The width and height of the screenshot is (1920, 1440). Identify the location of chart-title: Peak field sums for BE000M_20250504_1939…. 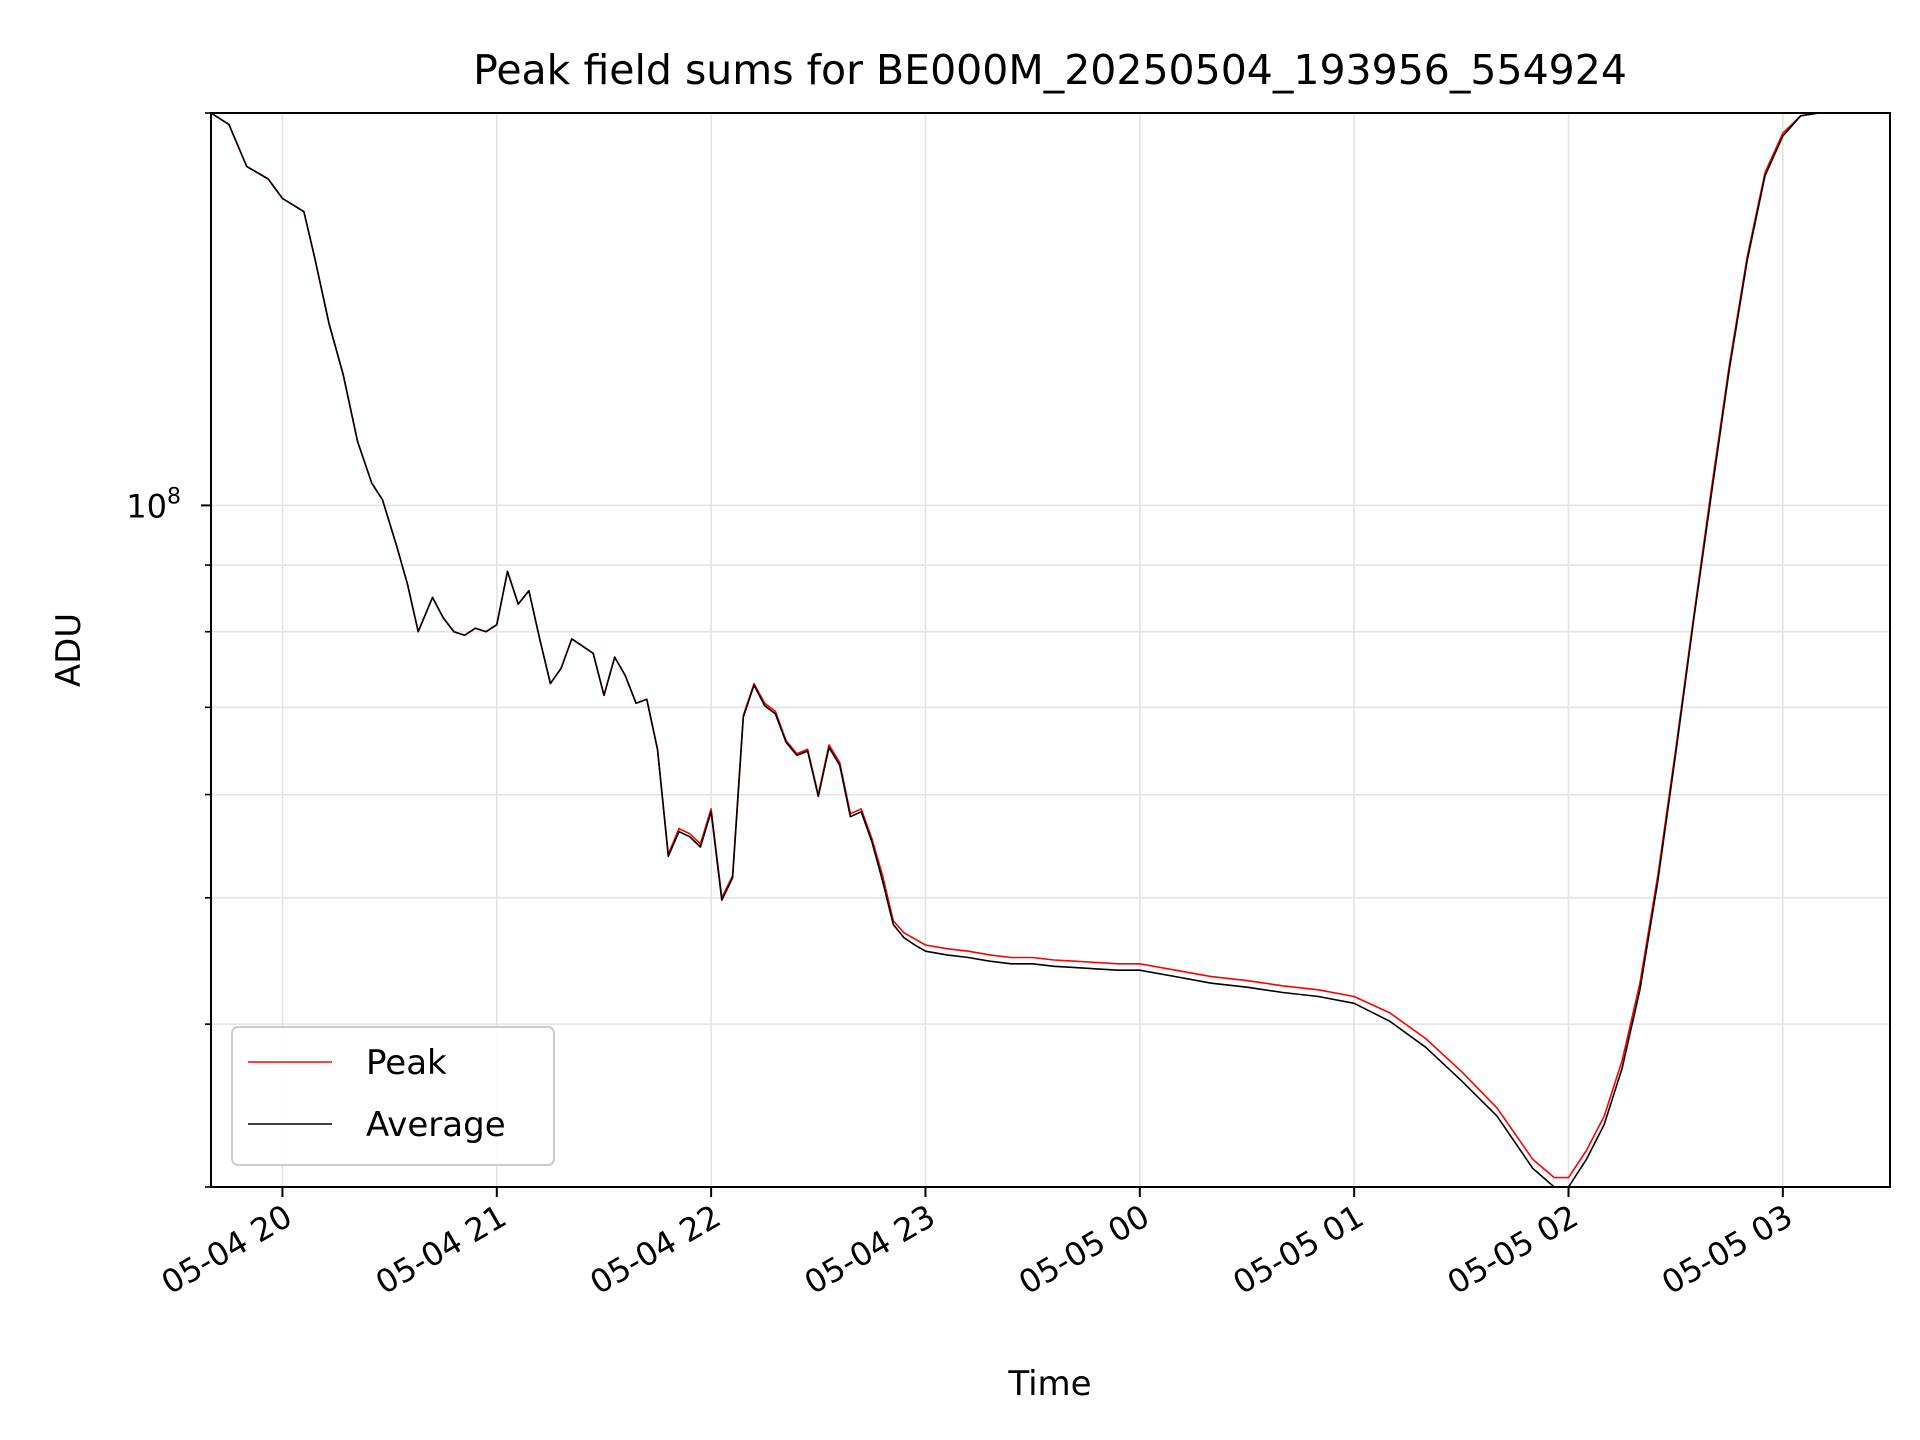
(1050, 70).